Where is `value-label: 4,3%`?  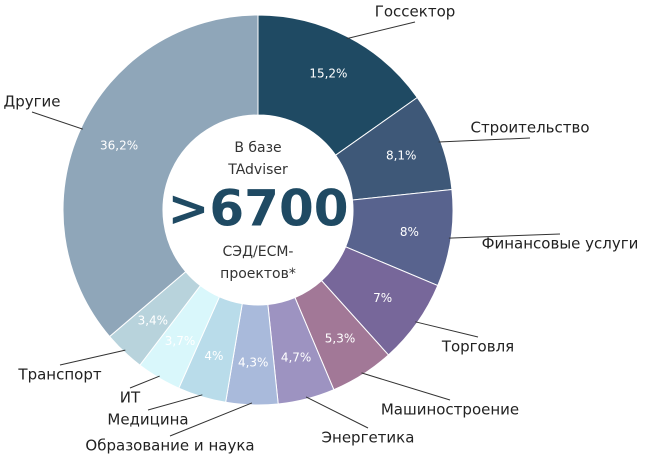 value-label: 4,3% is located at coordinates (253, 362).